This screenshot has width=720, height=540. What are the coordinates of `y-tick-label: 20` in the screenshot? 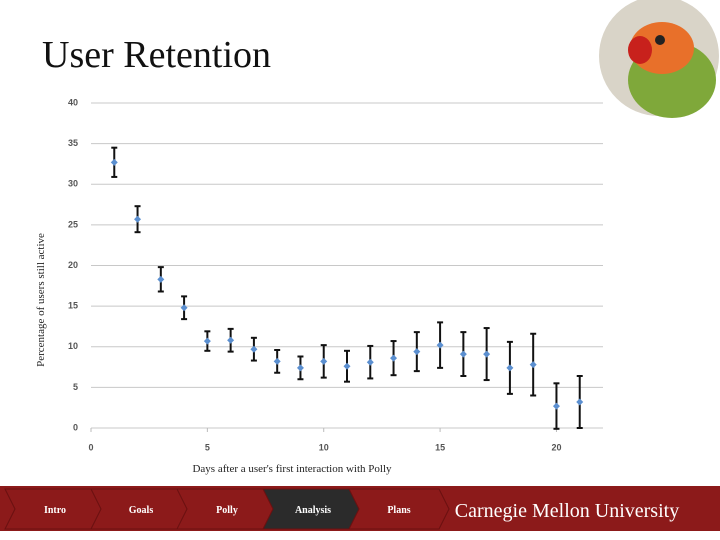 It's located at (73, 265).